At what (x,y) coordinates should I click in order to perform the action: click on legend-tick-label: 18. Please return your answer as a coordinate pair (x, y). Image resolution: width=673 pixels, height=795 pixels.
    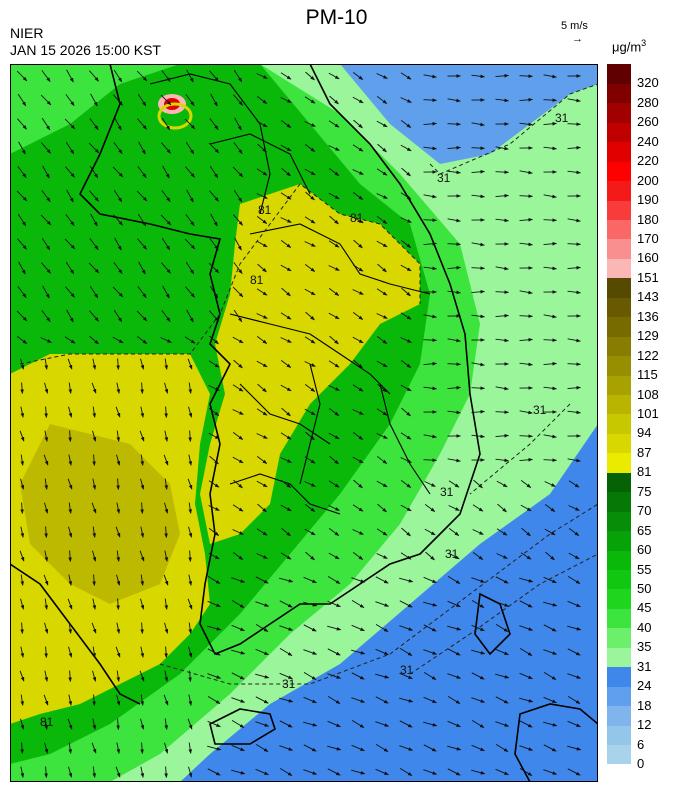
    Looking at the image, I should click on (644, 705).